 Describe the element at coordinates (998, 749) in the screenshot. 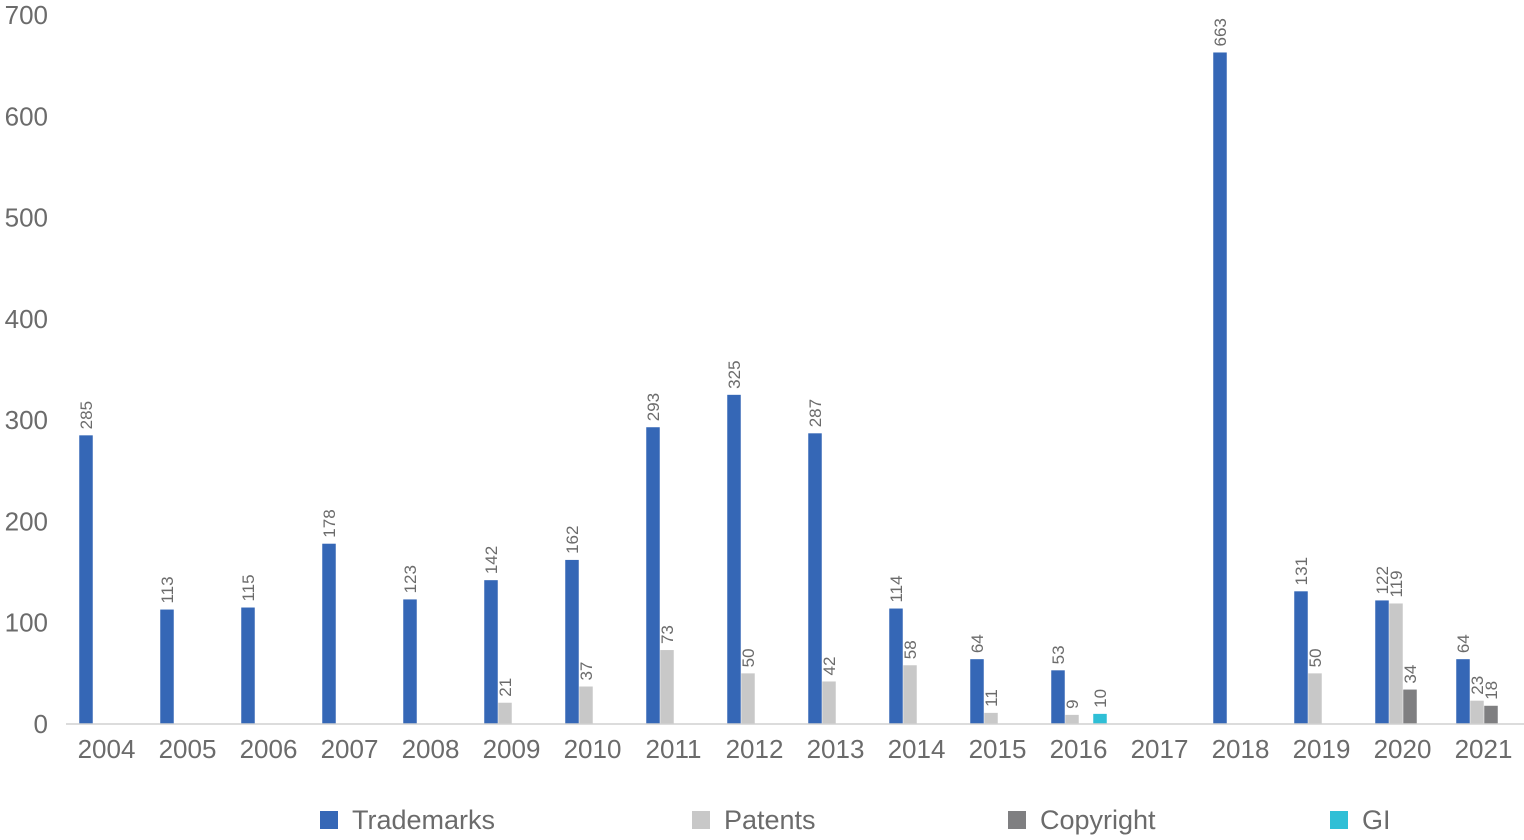

I see `x-tick-label: 2015` at that location.